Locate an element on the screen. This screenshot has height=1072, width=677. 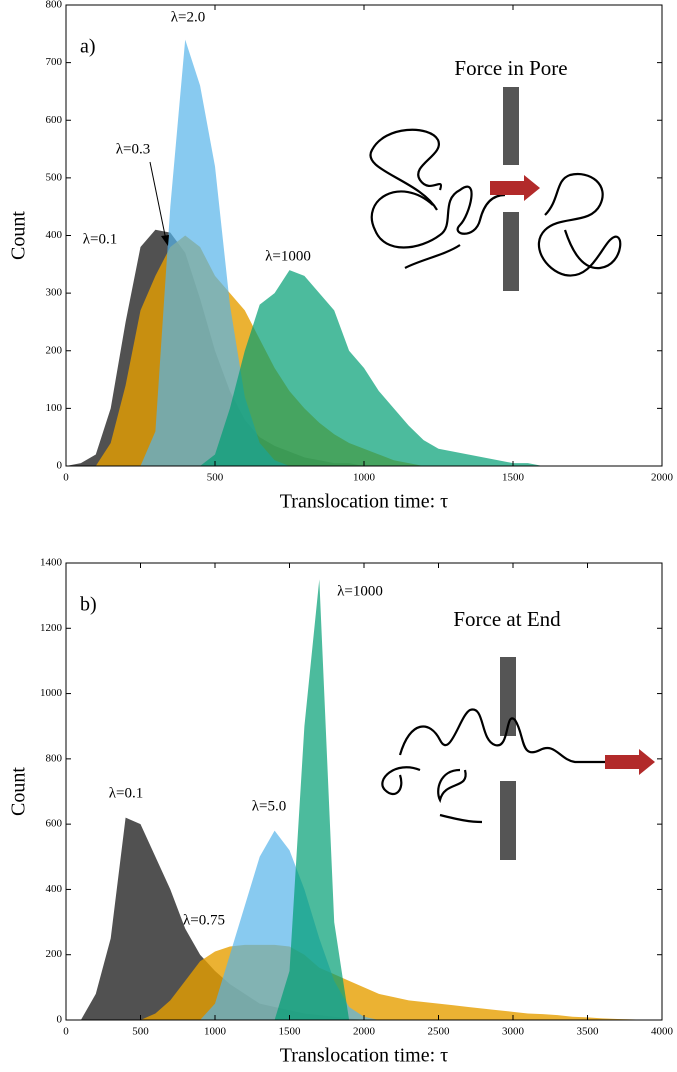
y-tick-label: 700 is located at coordinates (54, 62).